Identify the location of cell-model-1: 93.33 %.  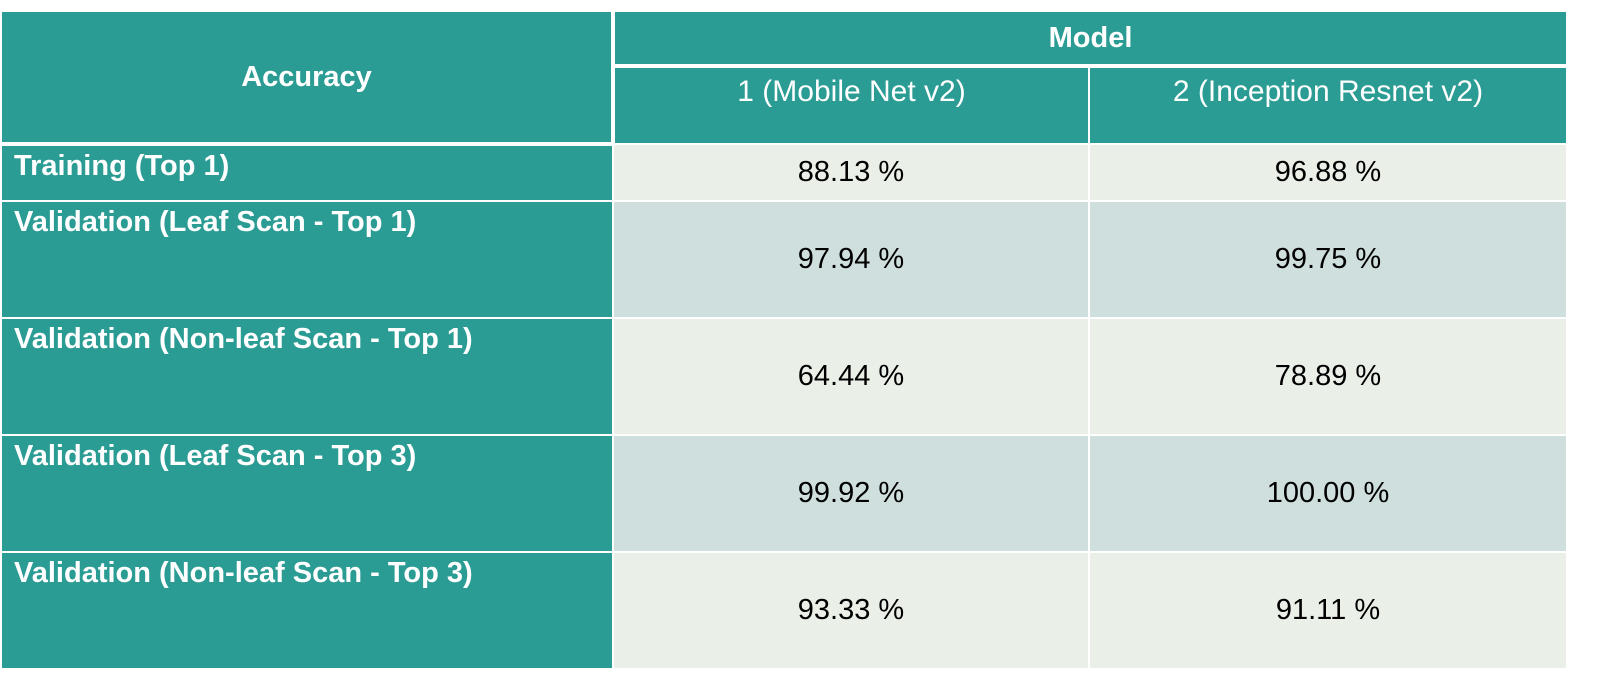
(851, 610).